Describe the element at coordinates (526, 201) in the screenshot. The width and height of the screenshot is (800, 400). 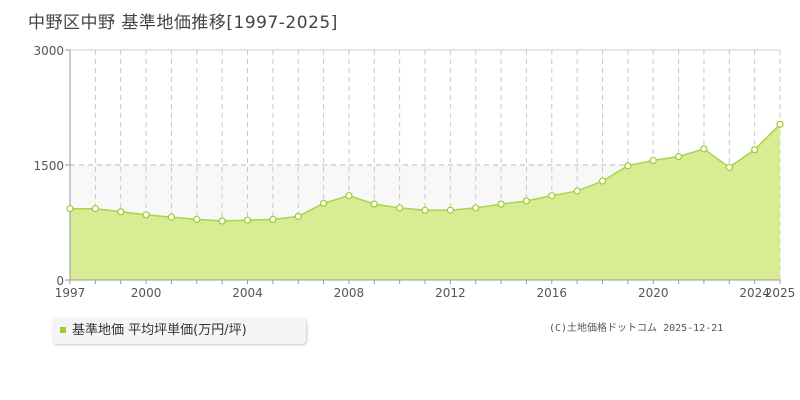
I see `data-point-2015` at that location.